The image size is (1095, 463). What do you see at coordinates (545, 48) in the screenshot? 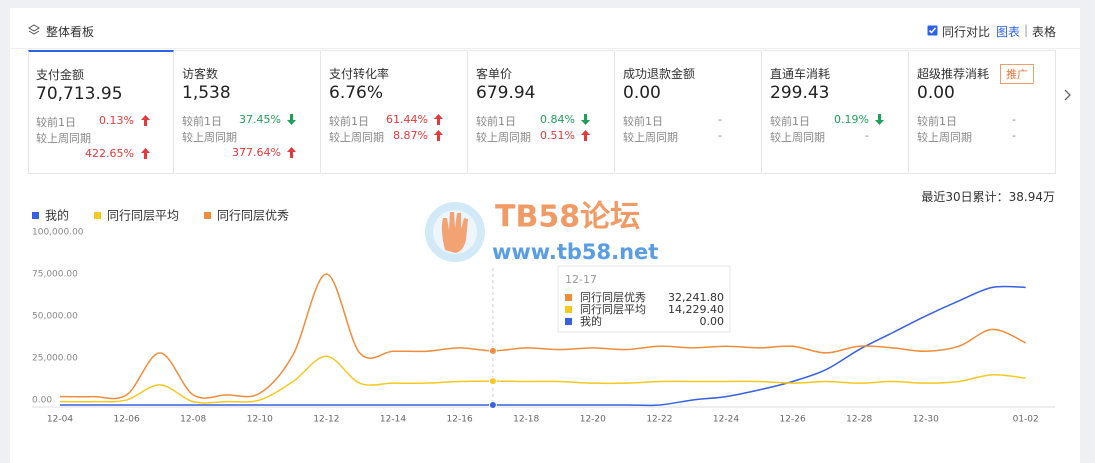
I see `divider` at bounding box center [545, 48].